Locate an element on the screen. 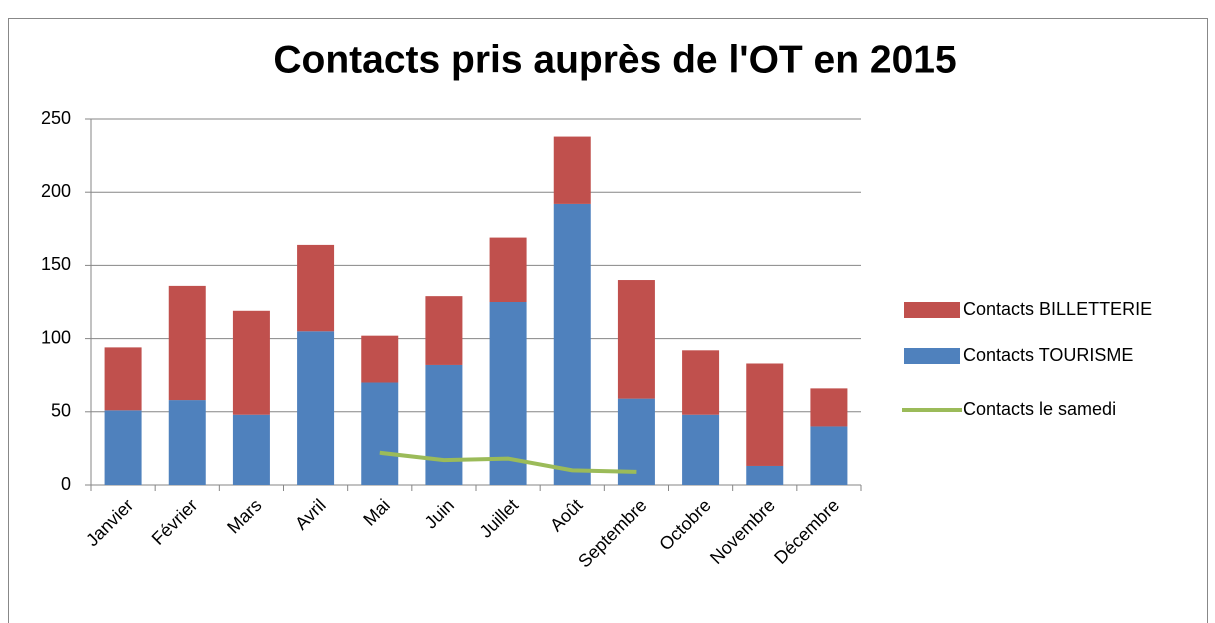  y-tick-label: 150 is located at coordinates (56, 264).